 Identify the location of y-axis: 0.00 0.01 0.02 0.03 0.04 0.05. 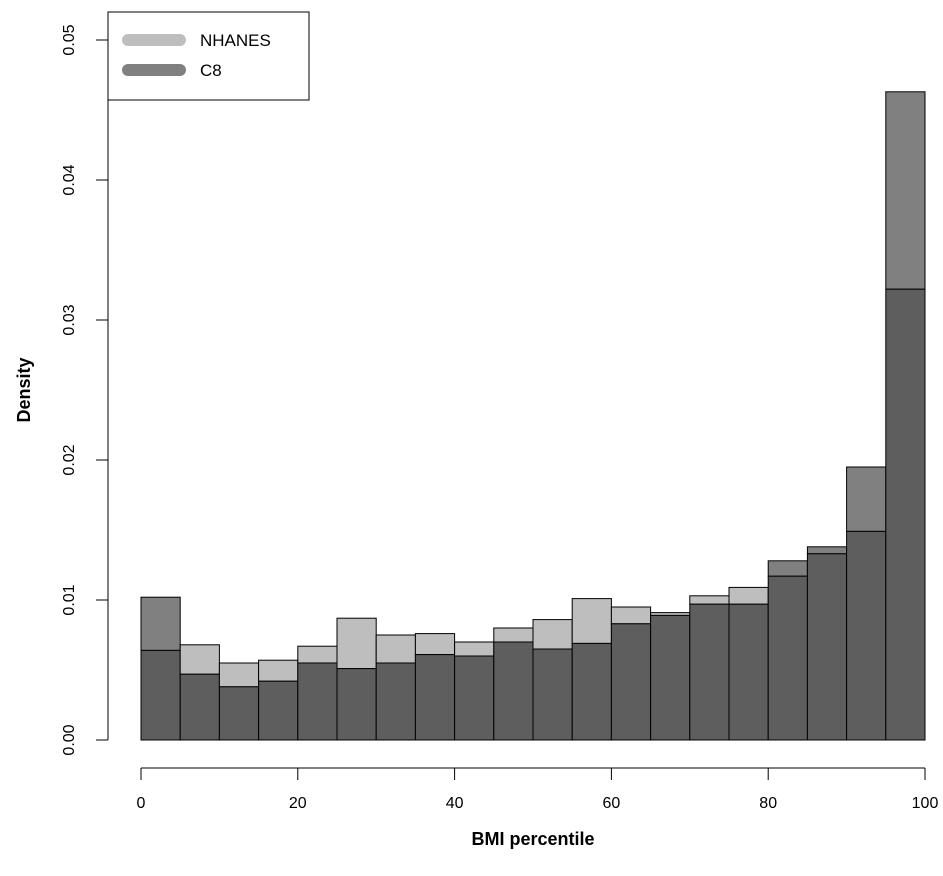
(85, 390).